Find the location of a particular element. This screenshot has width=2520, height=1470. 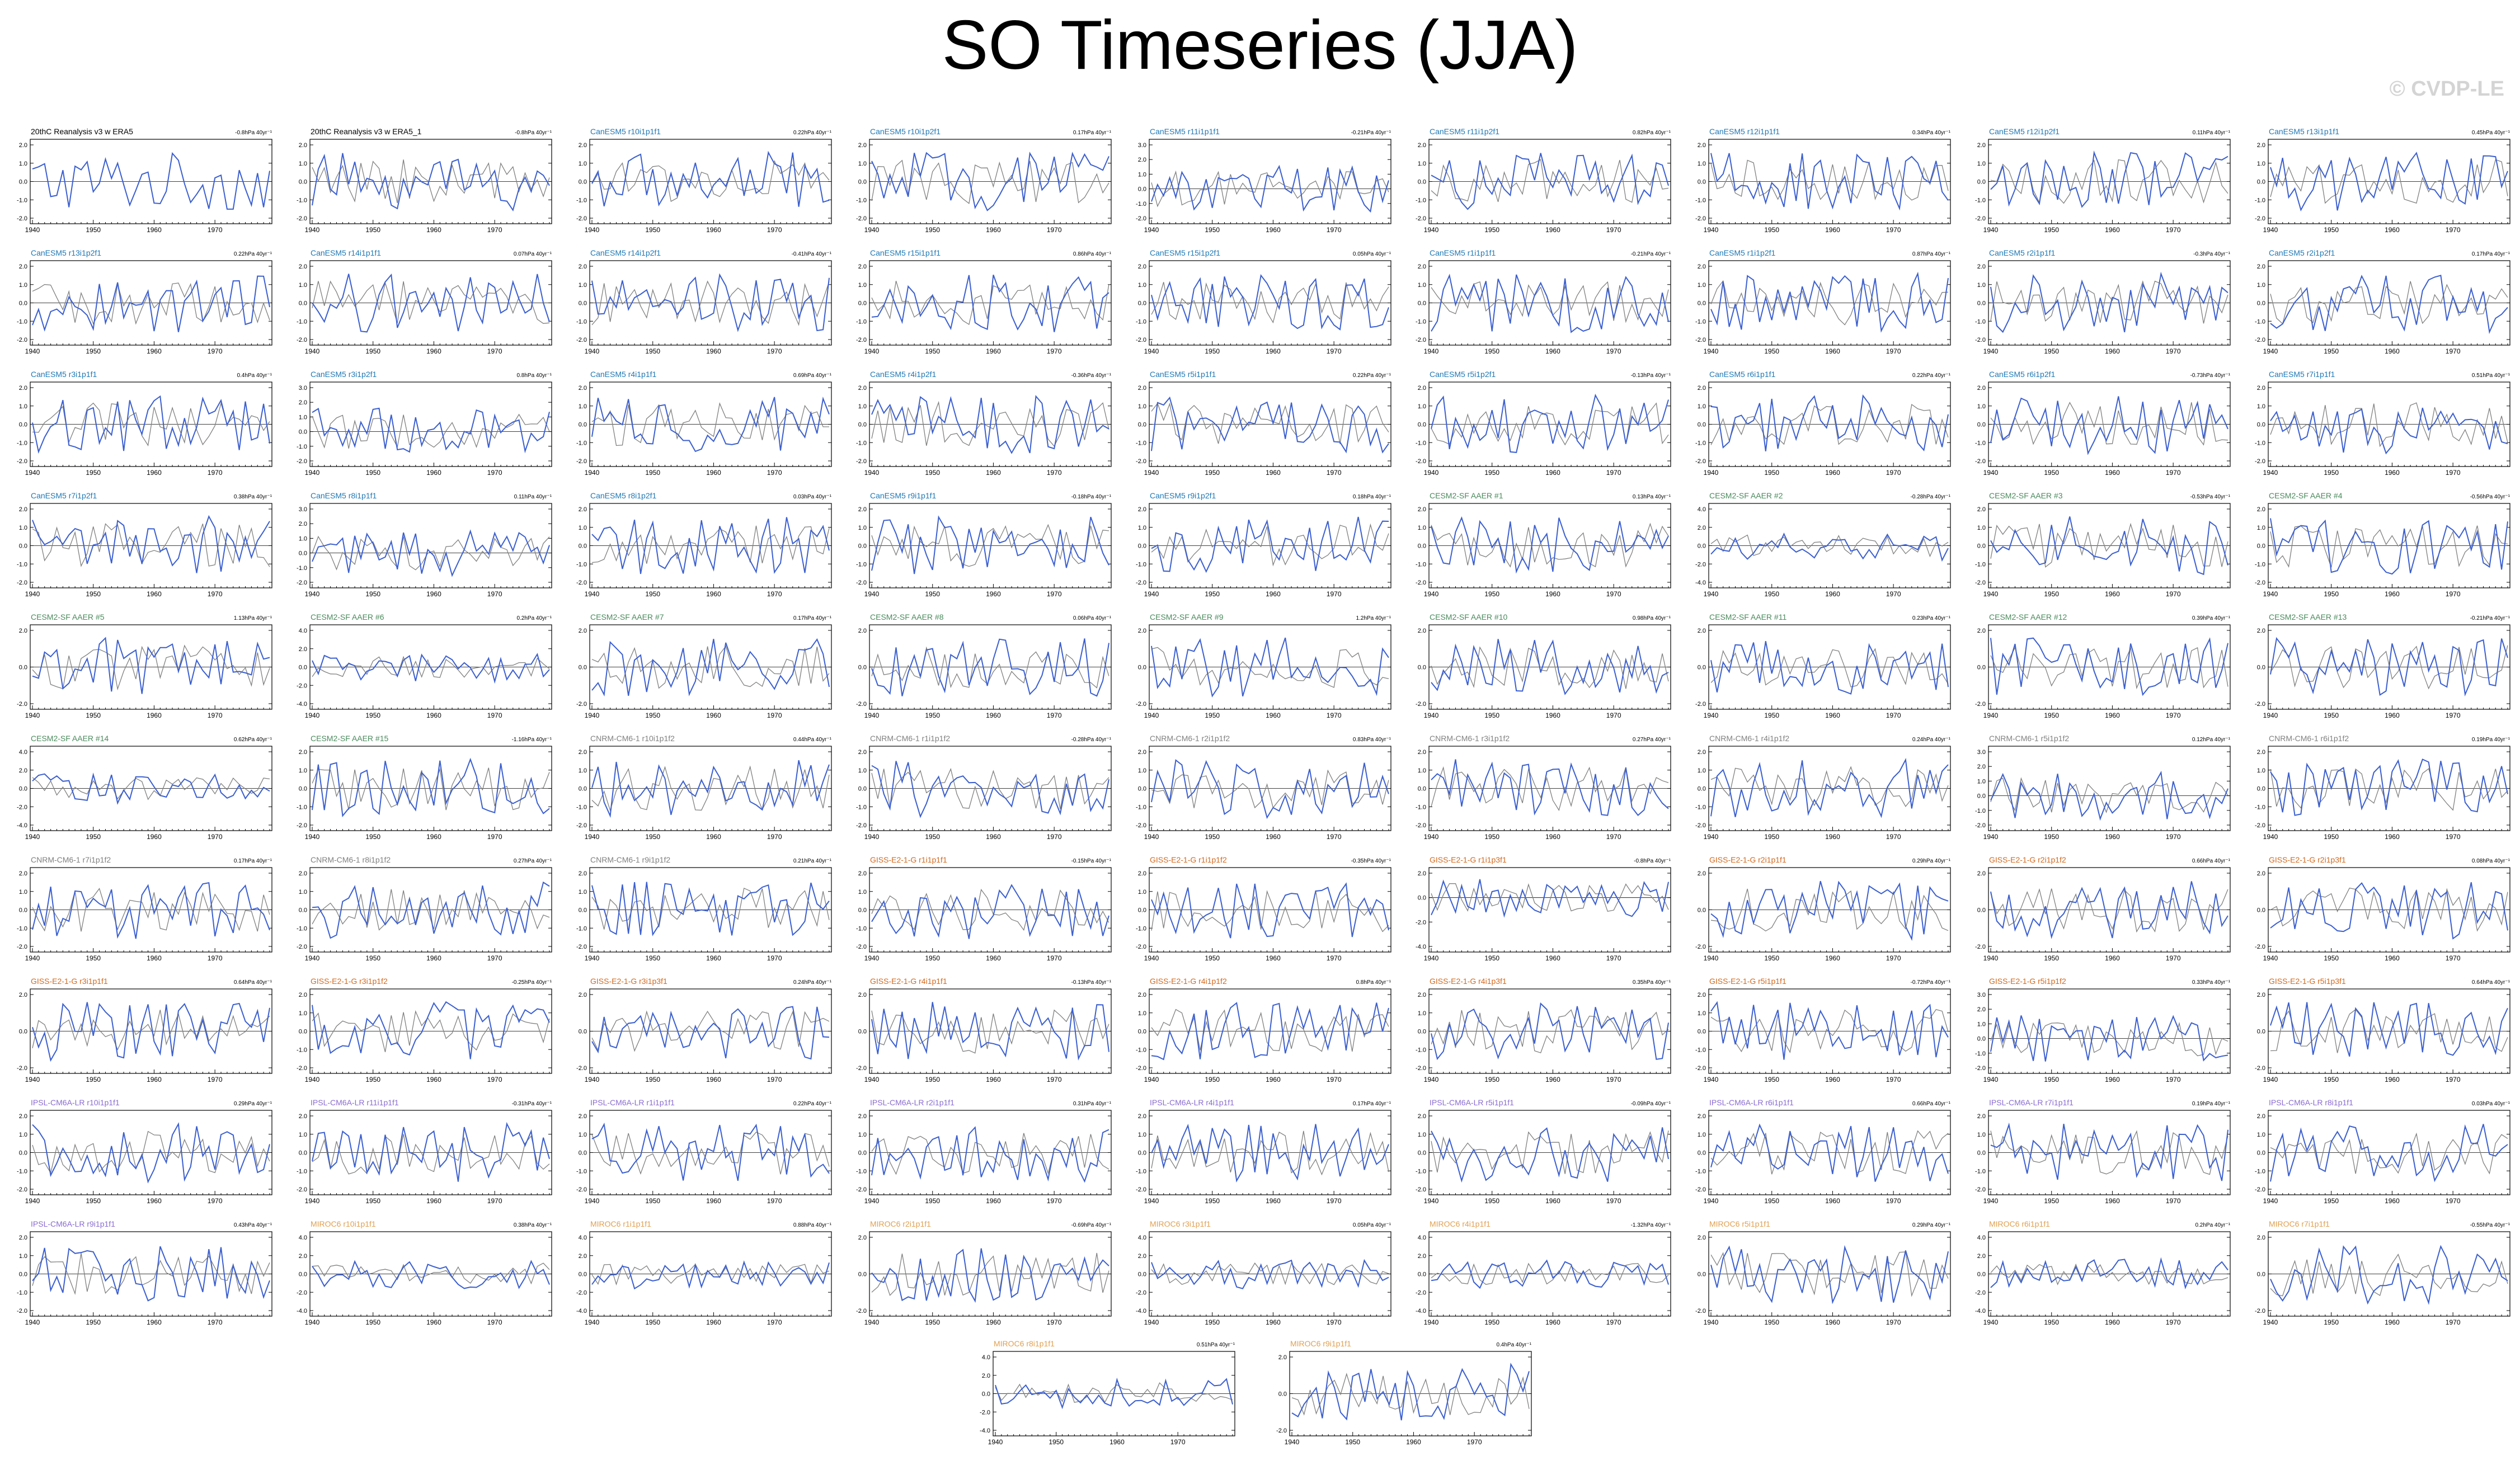

panel-title: CanESM5 r9i1p1f1 is located at coordinates (904, 495).